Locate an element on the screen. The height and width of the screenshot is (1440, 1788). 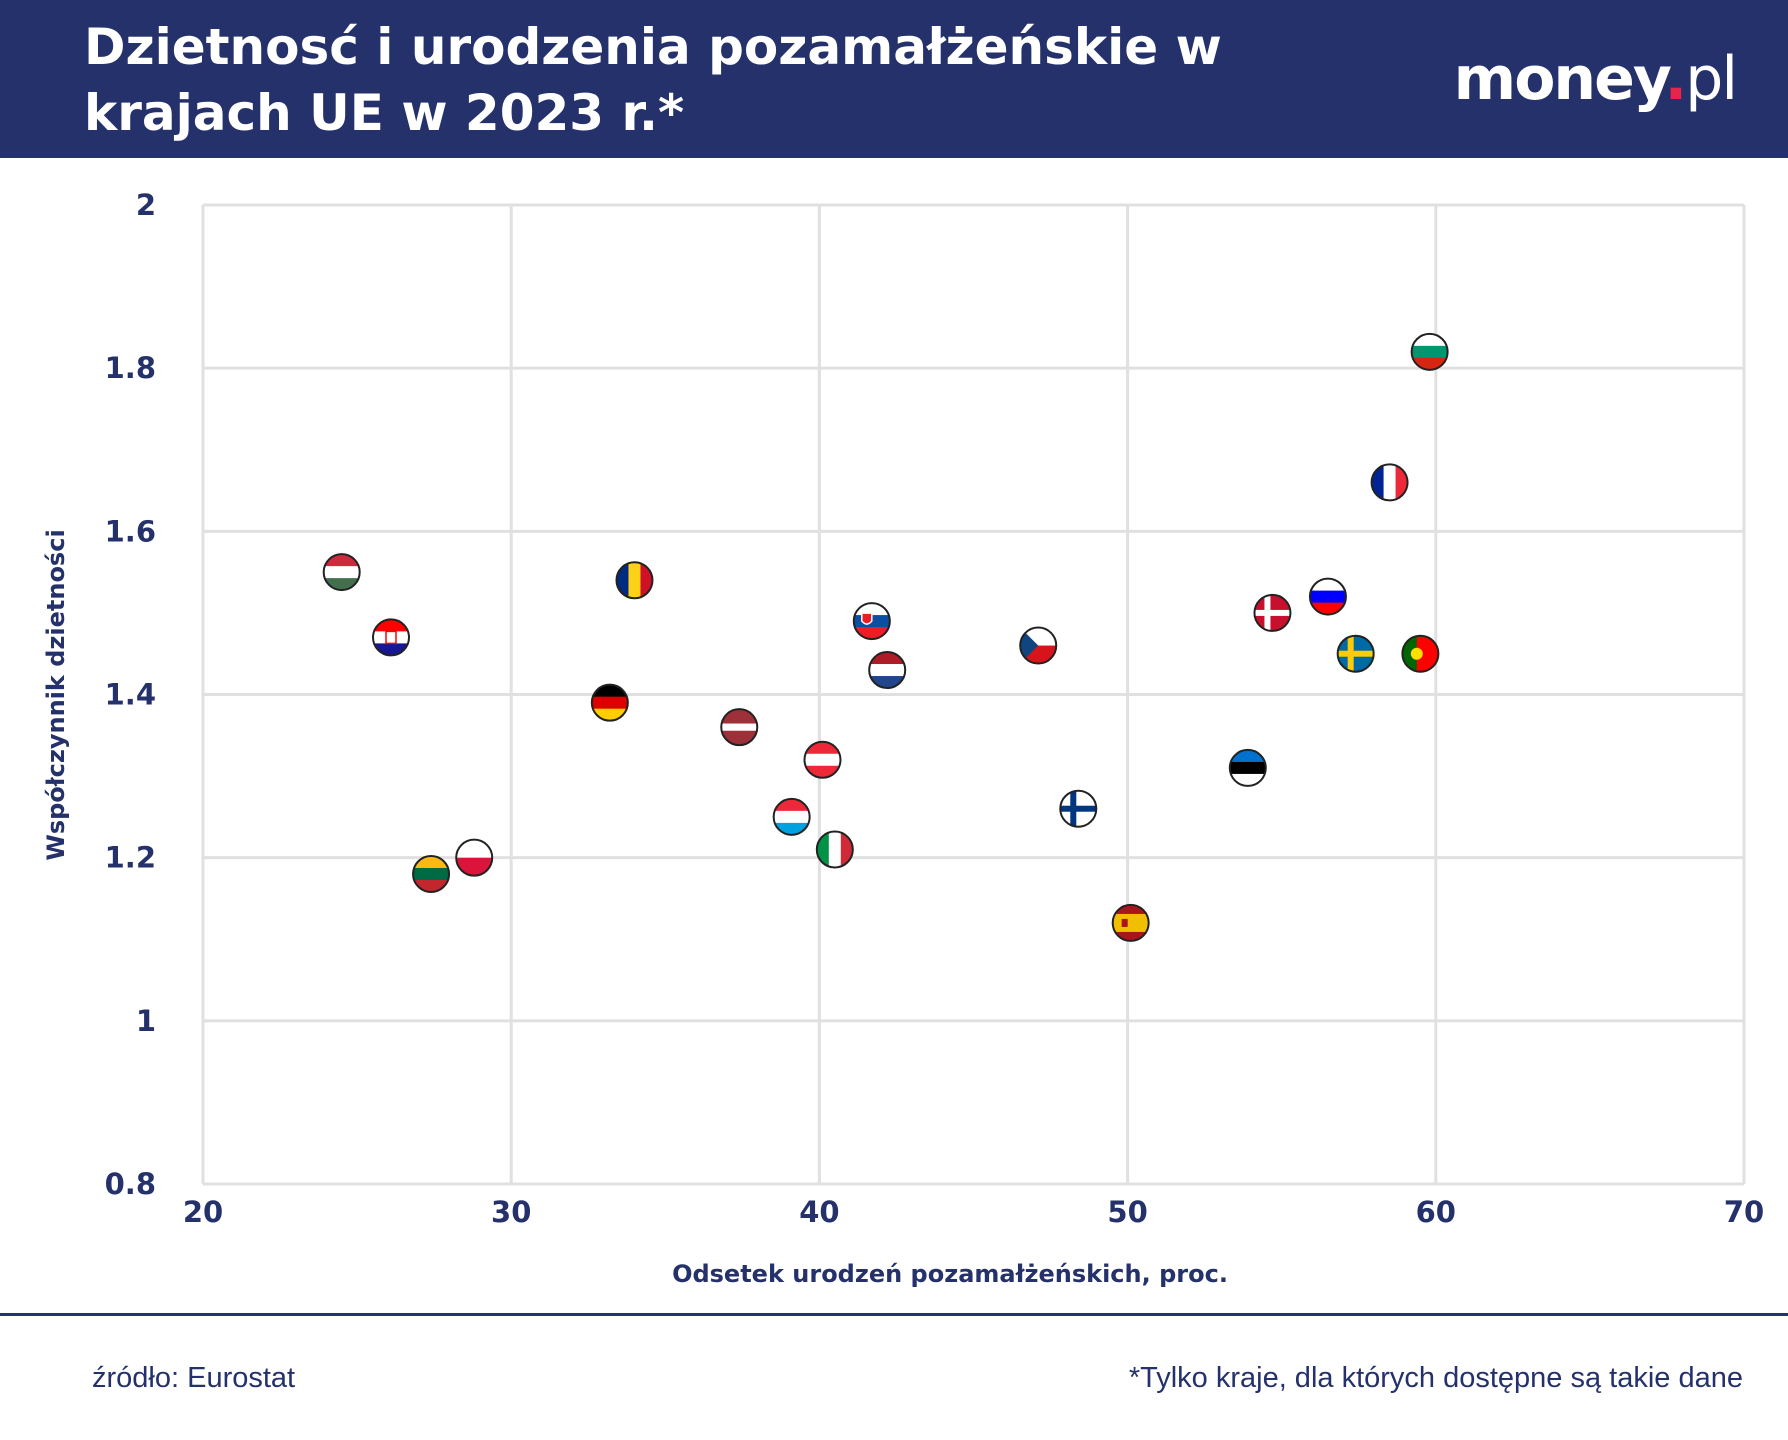
flag-lithuania-icon is located at coordinates (431, 873).